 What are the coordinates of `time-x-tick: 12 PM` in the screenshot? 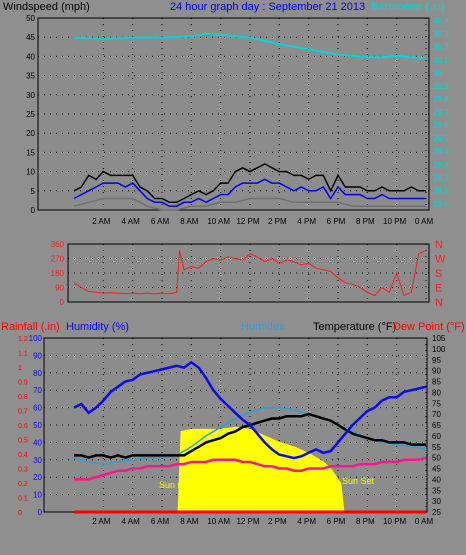 It's located at (247, 221).